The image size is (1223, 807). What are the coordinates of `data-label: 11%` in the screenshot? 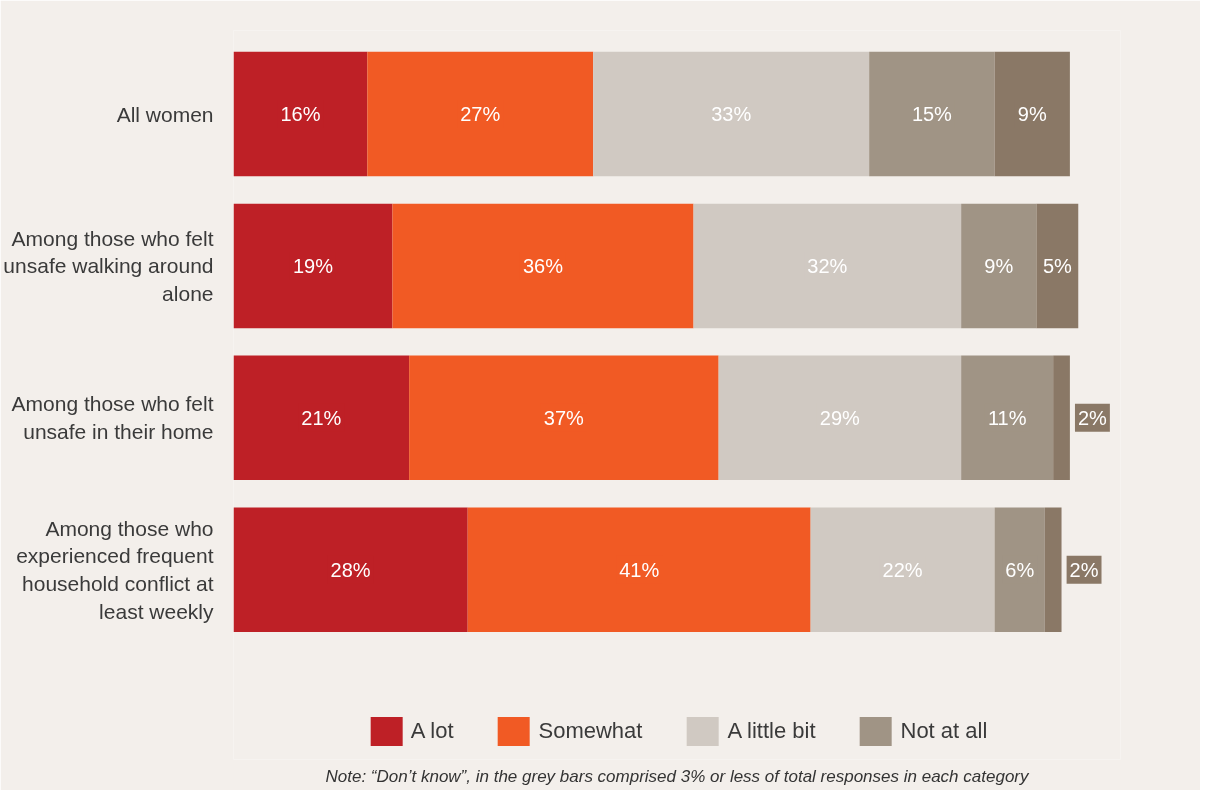 It's located at (1007, 417).